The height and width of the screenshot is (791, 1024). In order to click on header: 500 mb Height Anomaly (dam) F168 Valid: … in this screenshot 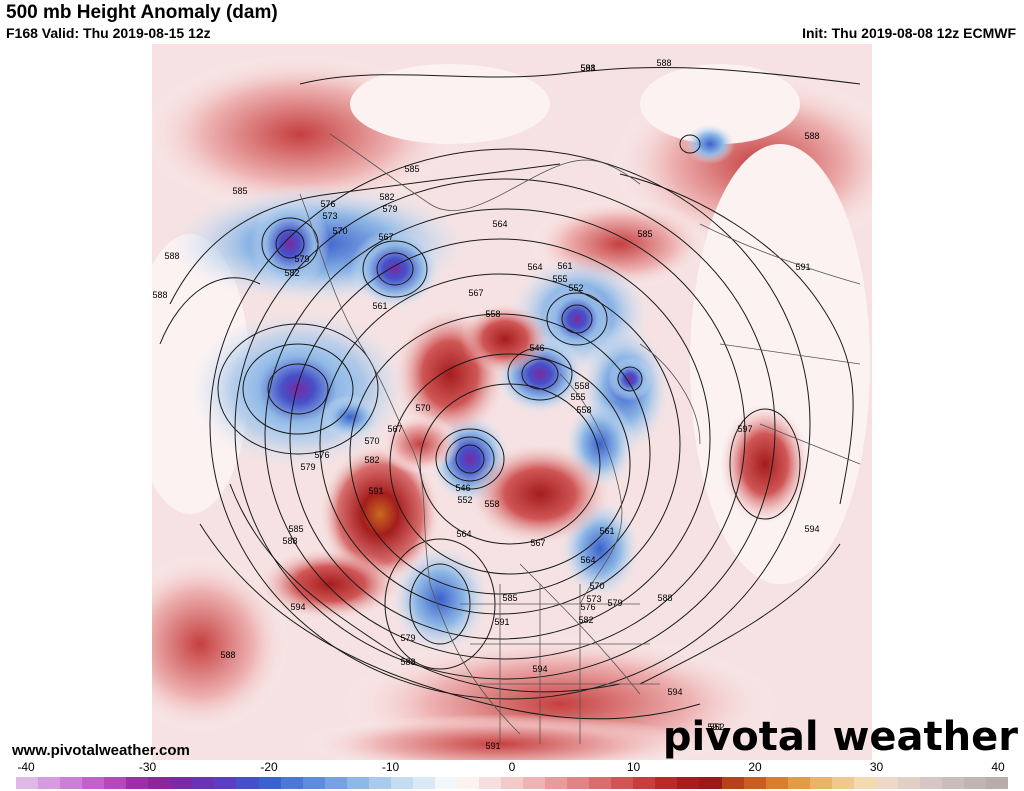, I will do `click(512, 22)`.